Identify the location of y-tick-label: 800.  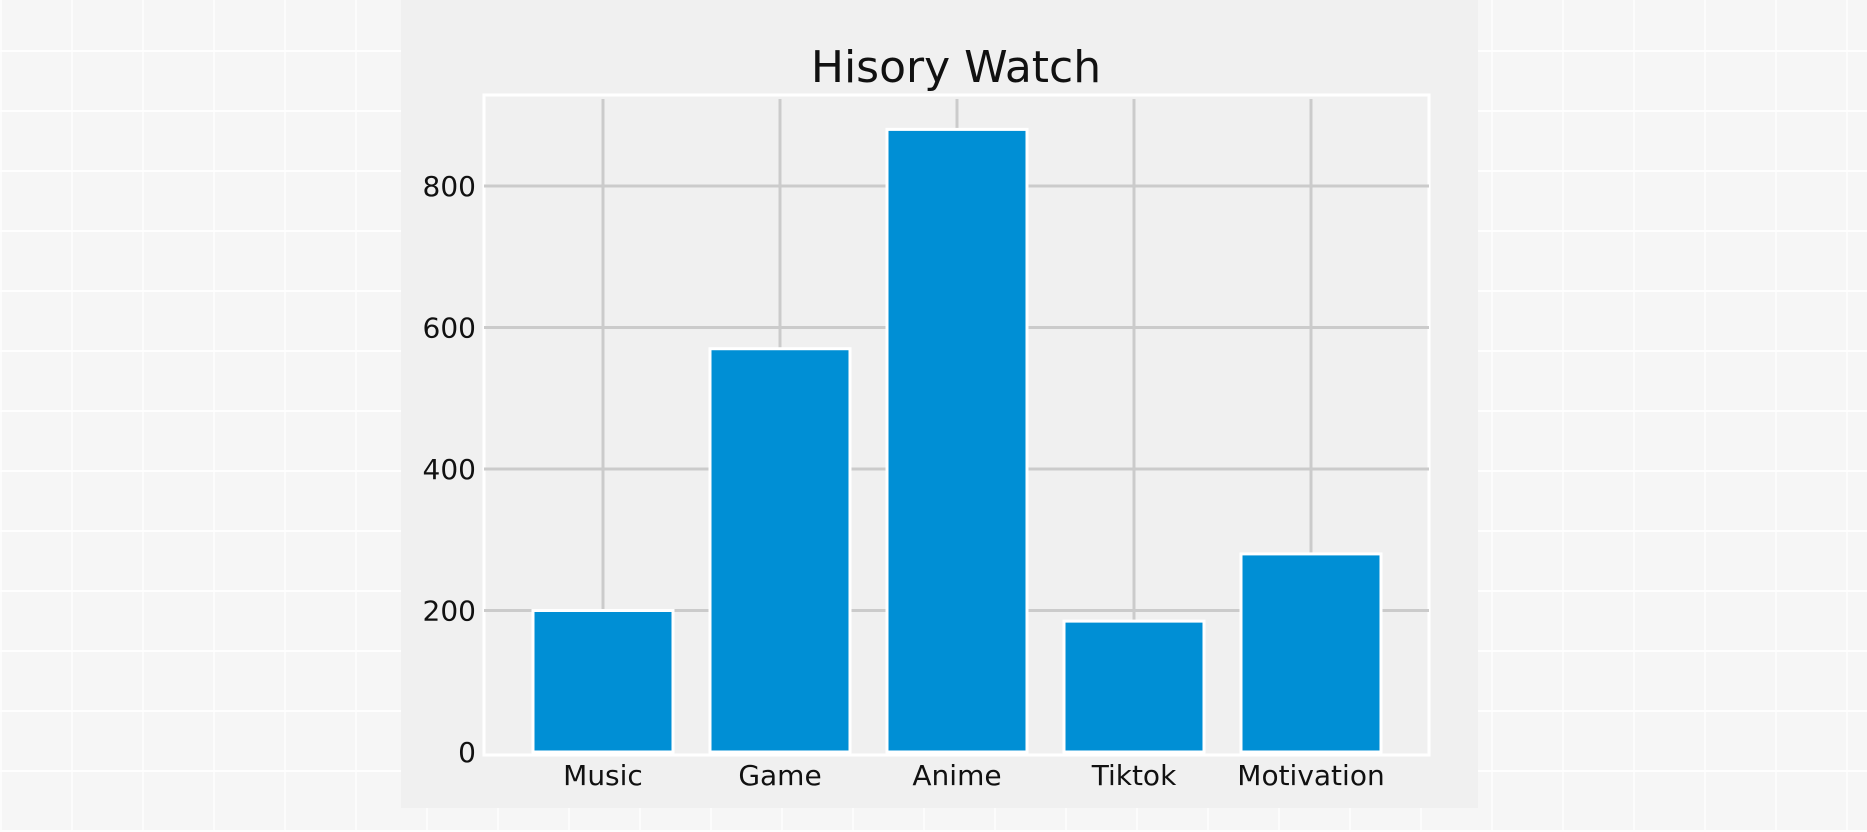
(449, 186).